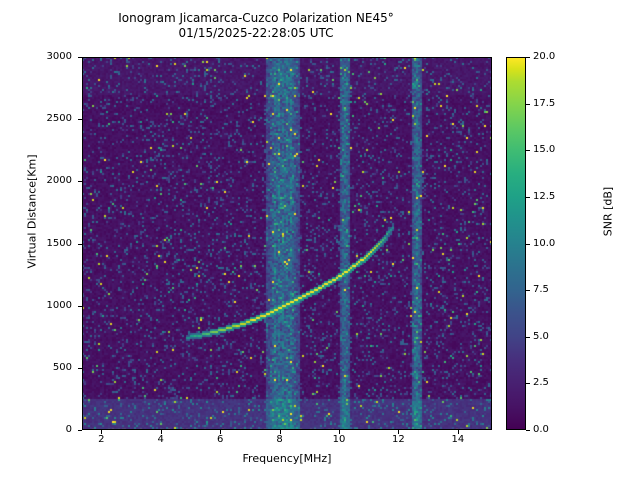  What do you see at coordinates (544, 196) in the screenshot?
I see `colorbar-tick-label: 12.5` at bounding box center [544, 196].